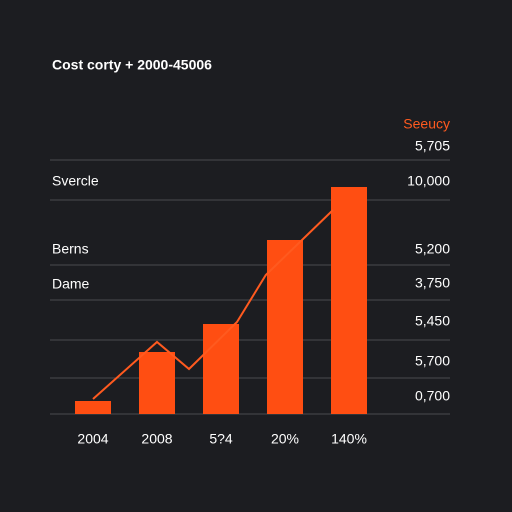 The height and width of the screenshot is (512, 512). I want to click on chart-title: Cost corty + 2000-45006, so click(132, 65).